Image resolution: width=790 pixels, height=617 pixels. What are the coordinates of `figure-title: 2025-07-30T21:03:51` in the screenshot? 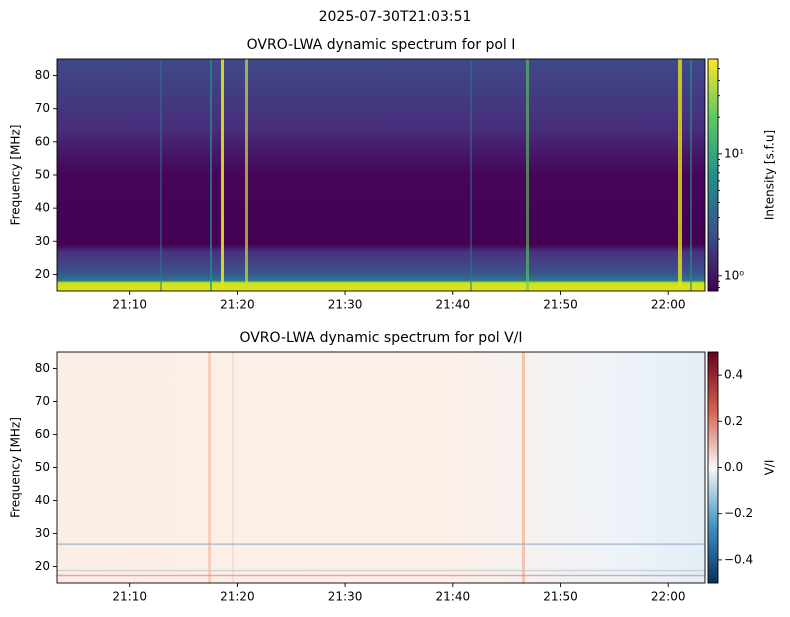 It's located at (395, 17).